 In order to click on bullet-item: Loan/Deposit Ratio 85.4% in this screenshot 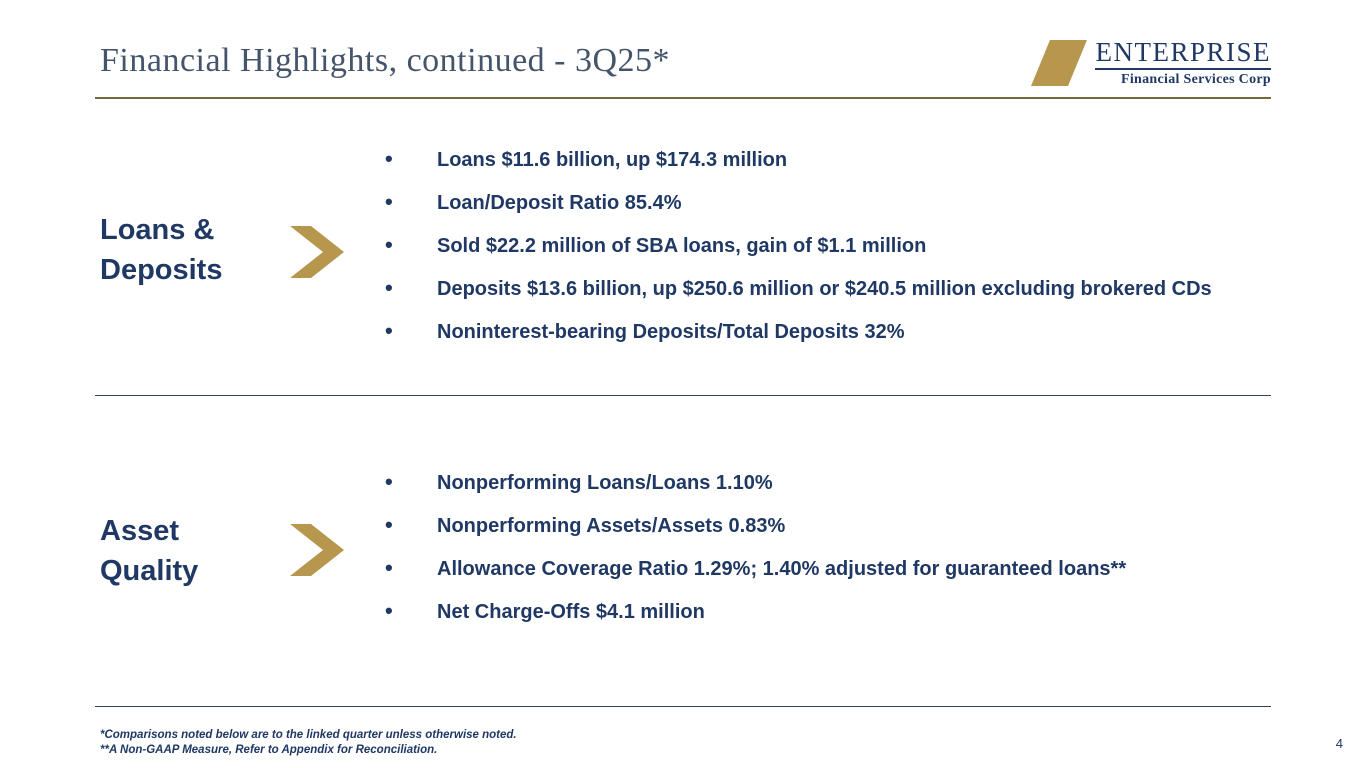, I will do `click(798, 202)`.